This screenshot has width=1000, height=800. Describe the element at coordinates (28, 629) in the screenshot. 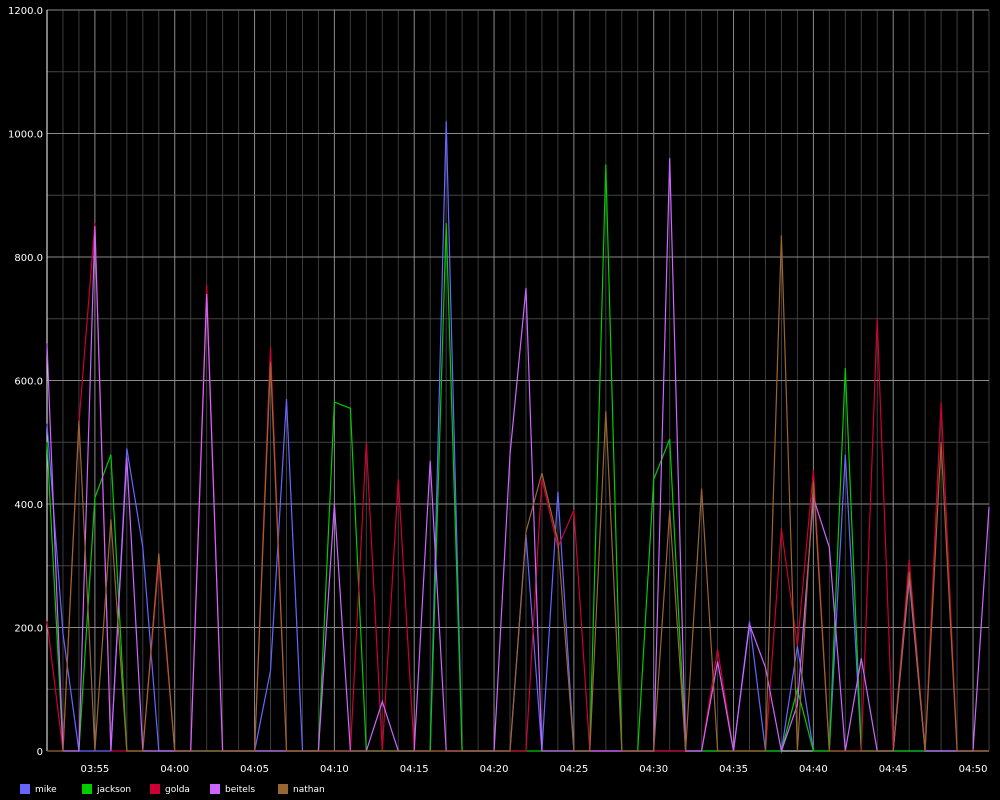

I see `y-tick-label: 200.0` at that location.